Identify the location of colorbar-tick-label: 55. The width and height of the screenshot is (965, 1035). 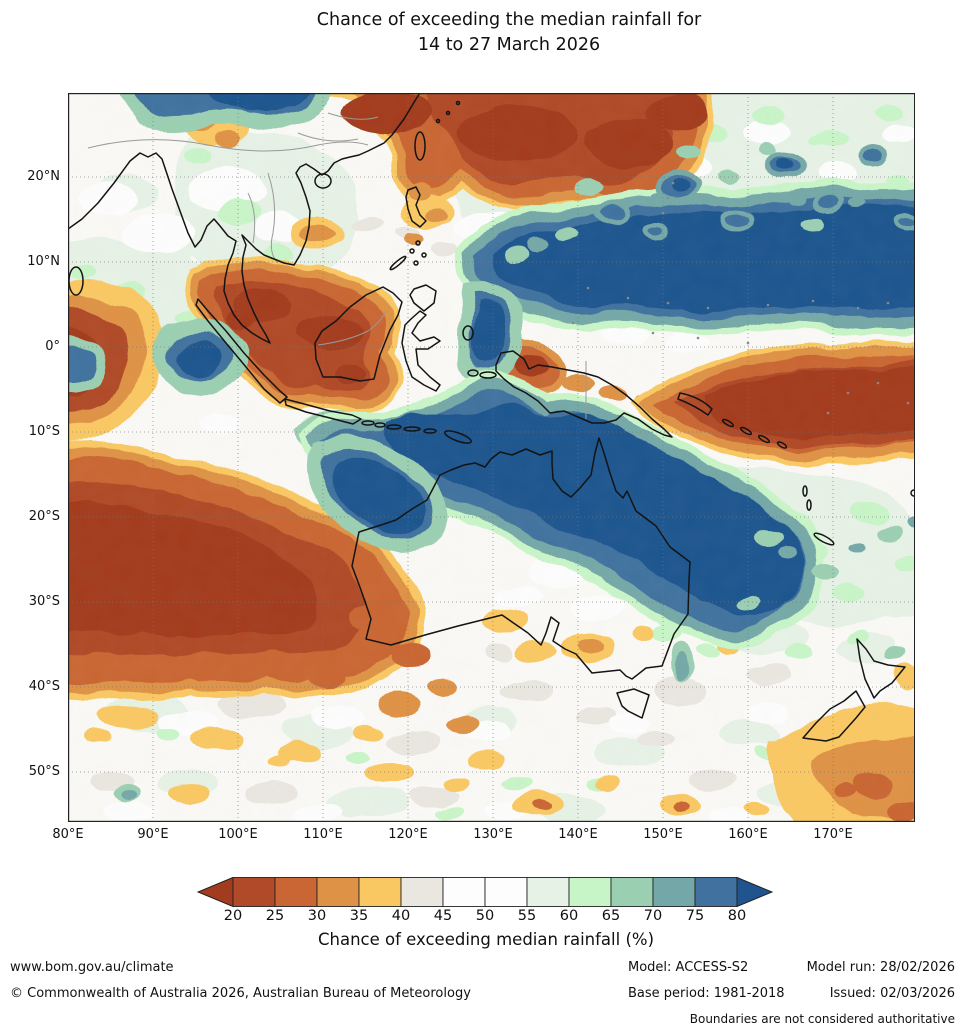
(527, 916).